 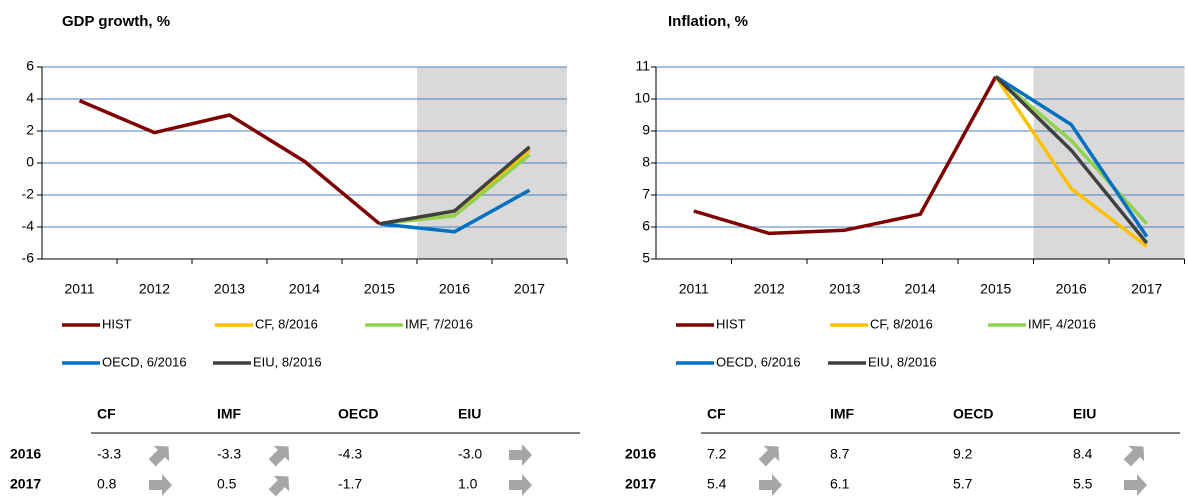 What do you see at coordinates (717, 454) in the screenshot?
I see `cell-value: 7.2` at bounding box center [717, 454].